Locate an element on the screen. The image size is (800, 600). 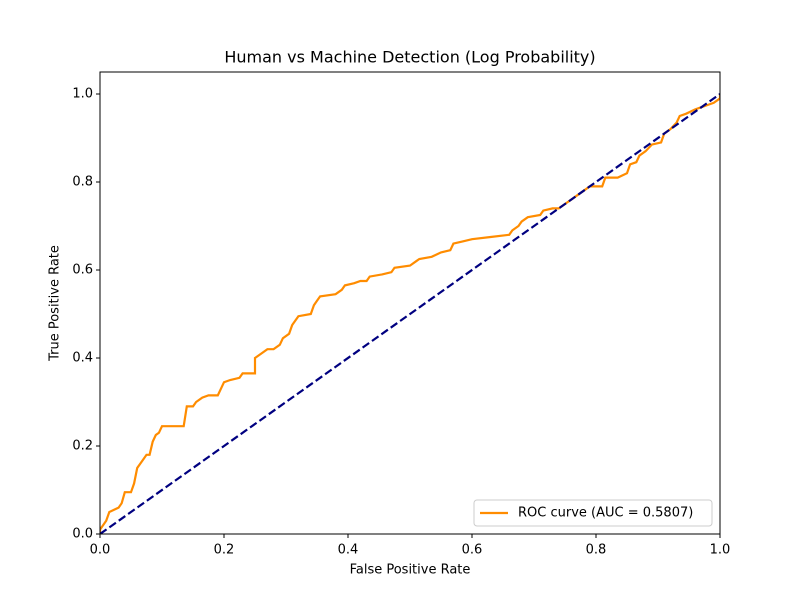
x-tick-label: 0.8 is located at coordinates (596, 550).